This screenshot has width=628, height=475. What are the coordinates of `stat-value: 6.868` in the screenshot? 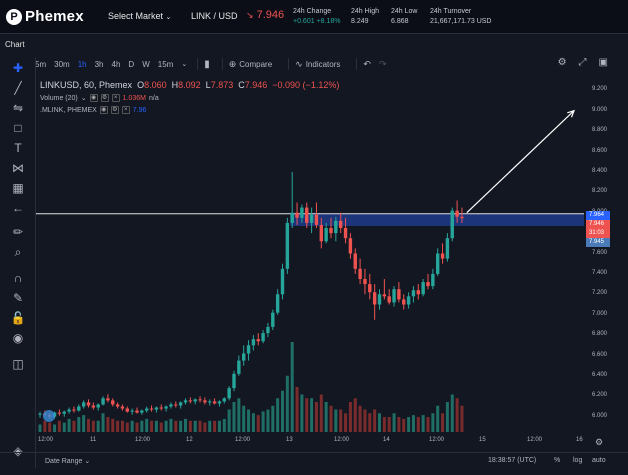 It's located at (400, 21).